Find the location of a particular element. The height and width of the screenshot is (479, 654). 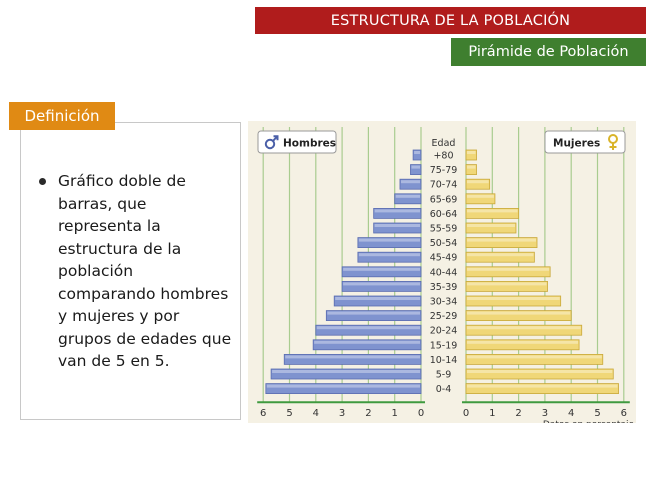

x-tick-left: 3 is located at coordinates (342, 413).